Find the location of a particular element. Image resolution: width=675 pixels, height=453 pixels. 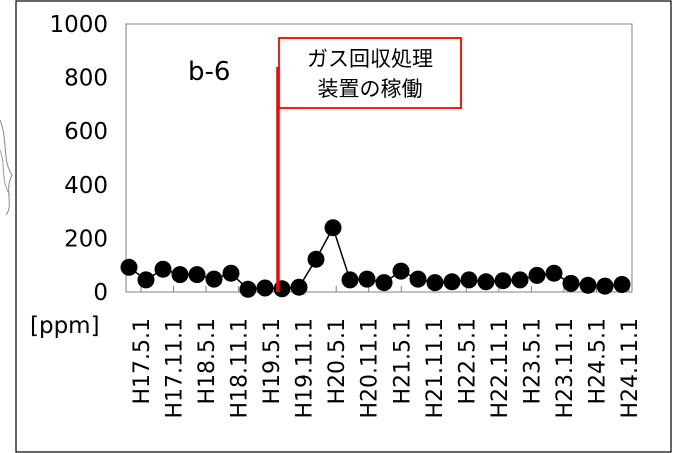

annotation-text-line1: ガス回収処理 is located at coordinates (370, 59).